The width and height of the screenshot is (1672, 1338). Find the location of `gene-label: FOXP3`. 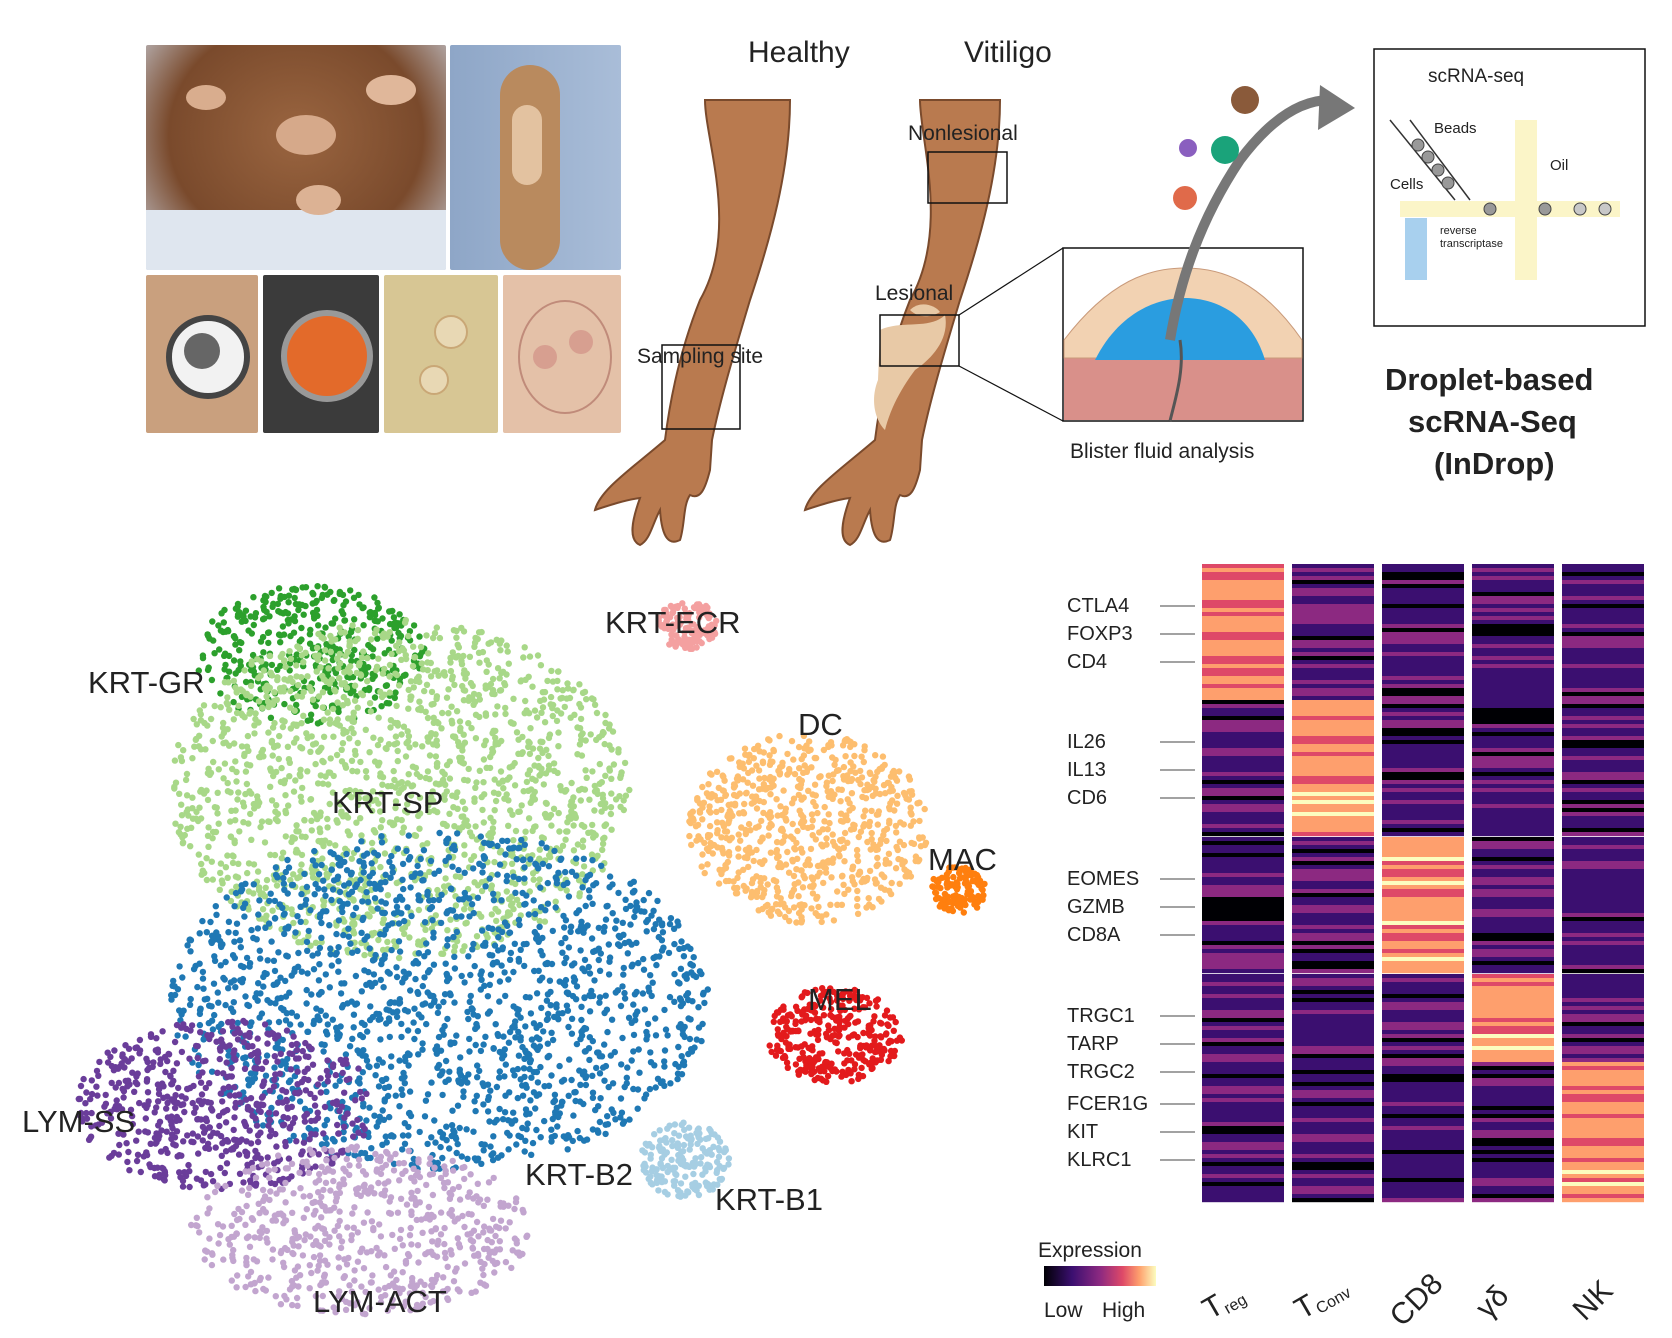

gene-label: FOXP3 is located at coordinates (1100, 634).